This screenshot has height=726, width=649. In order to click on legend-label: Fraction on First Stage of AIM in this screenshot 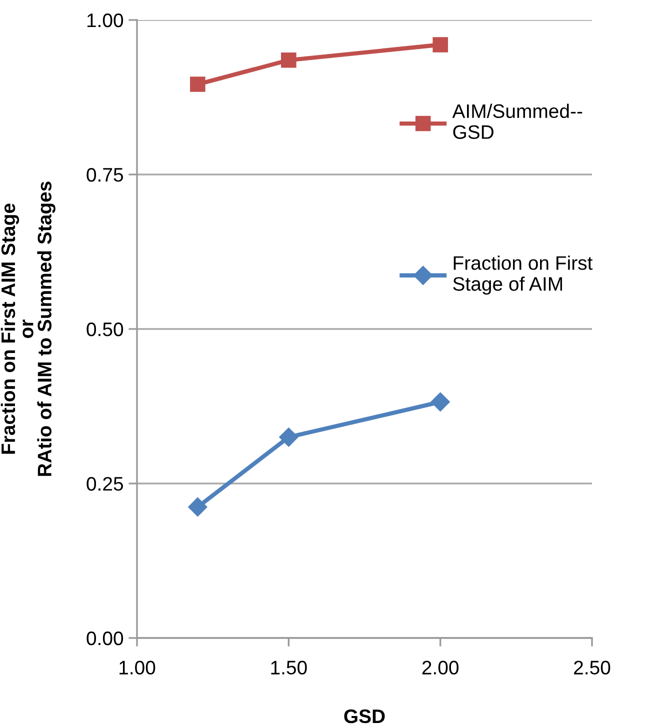, I will do `click(523, 275)`.